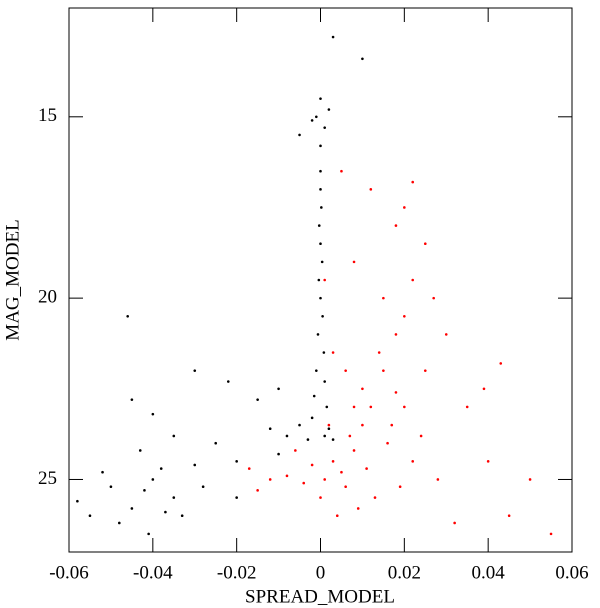  What do you see at coordinates (320, 596) in the screenshot?
I see `x-axis-label: SPREAD_MODEL` at bounding box center [320, 596].